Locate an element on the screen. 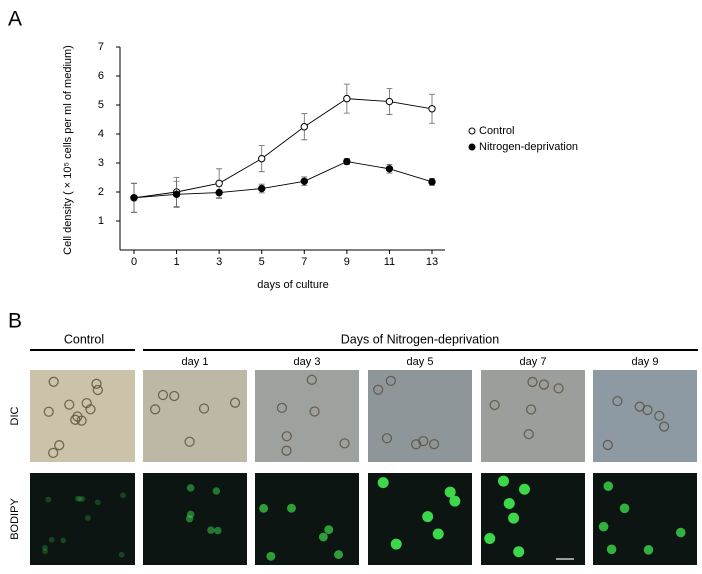 Image resolution: width=702 pixels, height=574 pixels. y-tick-label: 4 is located at coordinates (101, 134).